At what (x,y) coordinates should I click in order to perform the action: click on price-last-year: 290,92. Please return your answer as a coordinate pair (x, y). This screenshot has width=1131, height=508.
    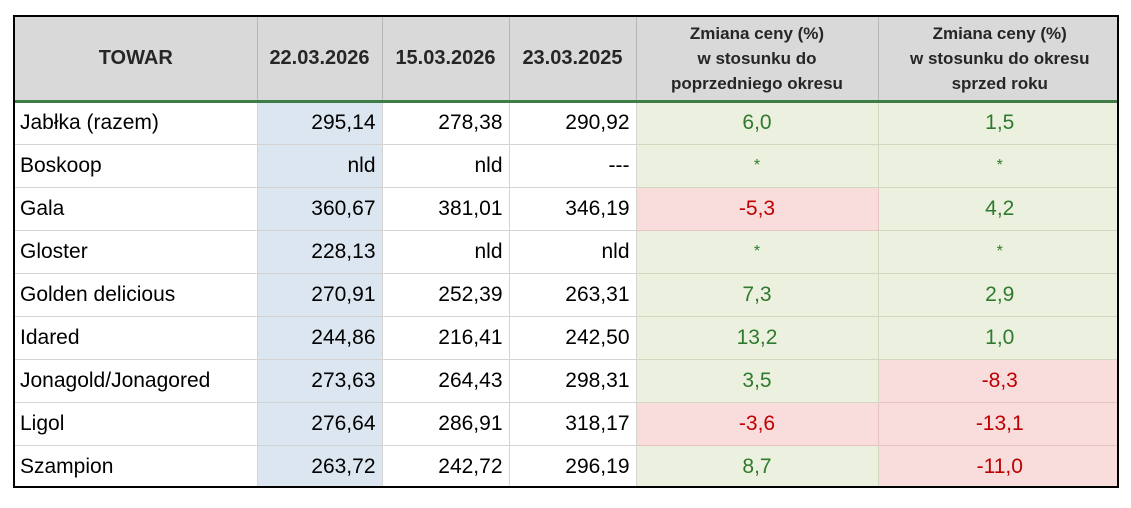
    Looking at the image, I should click on (573, 123).